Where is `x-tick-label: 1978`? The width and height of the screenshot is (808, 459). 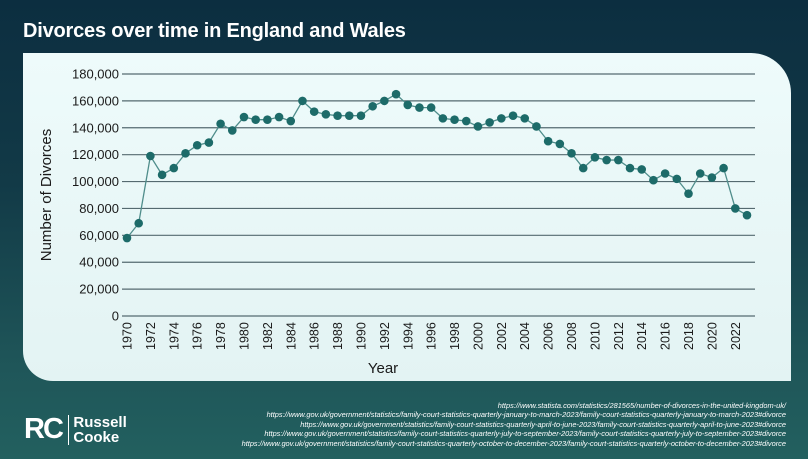 x-tick-label: 1978 is located at coordinates (221, 336).